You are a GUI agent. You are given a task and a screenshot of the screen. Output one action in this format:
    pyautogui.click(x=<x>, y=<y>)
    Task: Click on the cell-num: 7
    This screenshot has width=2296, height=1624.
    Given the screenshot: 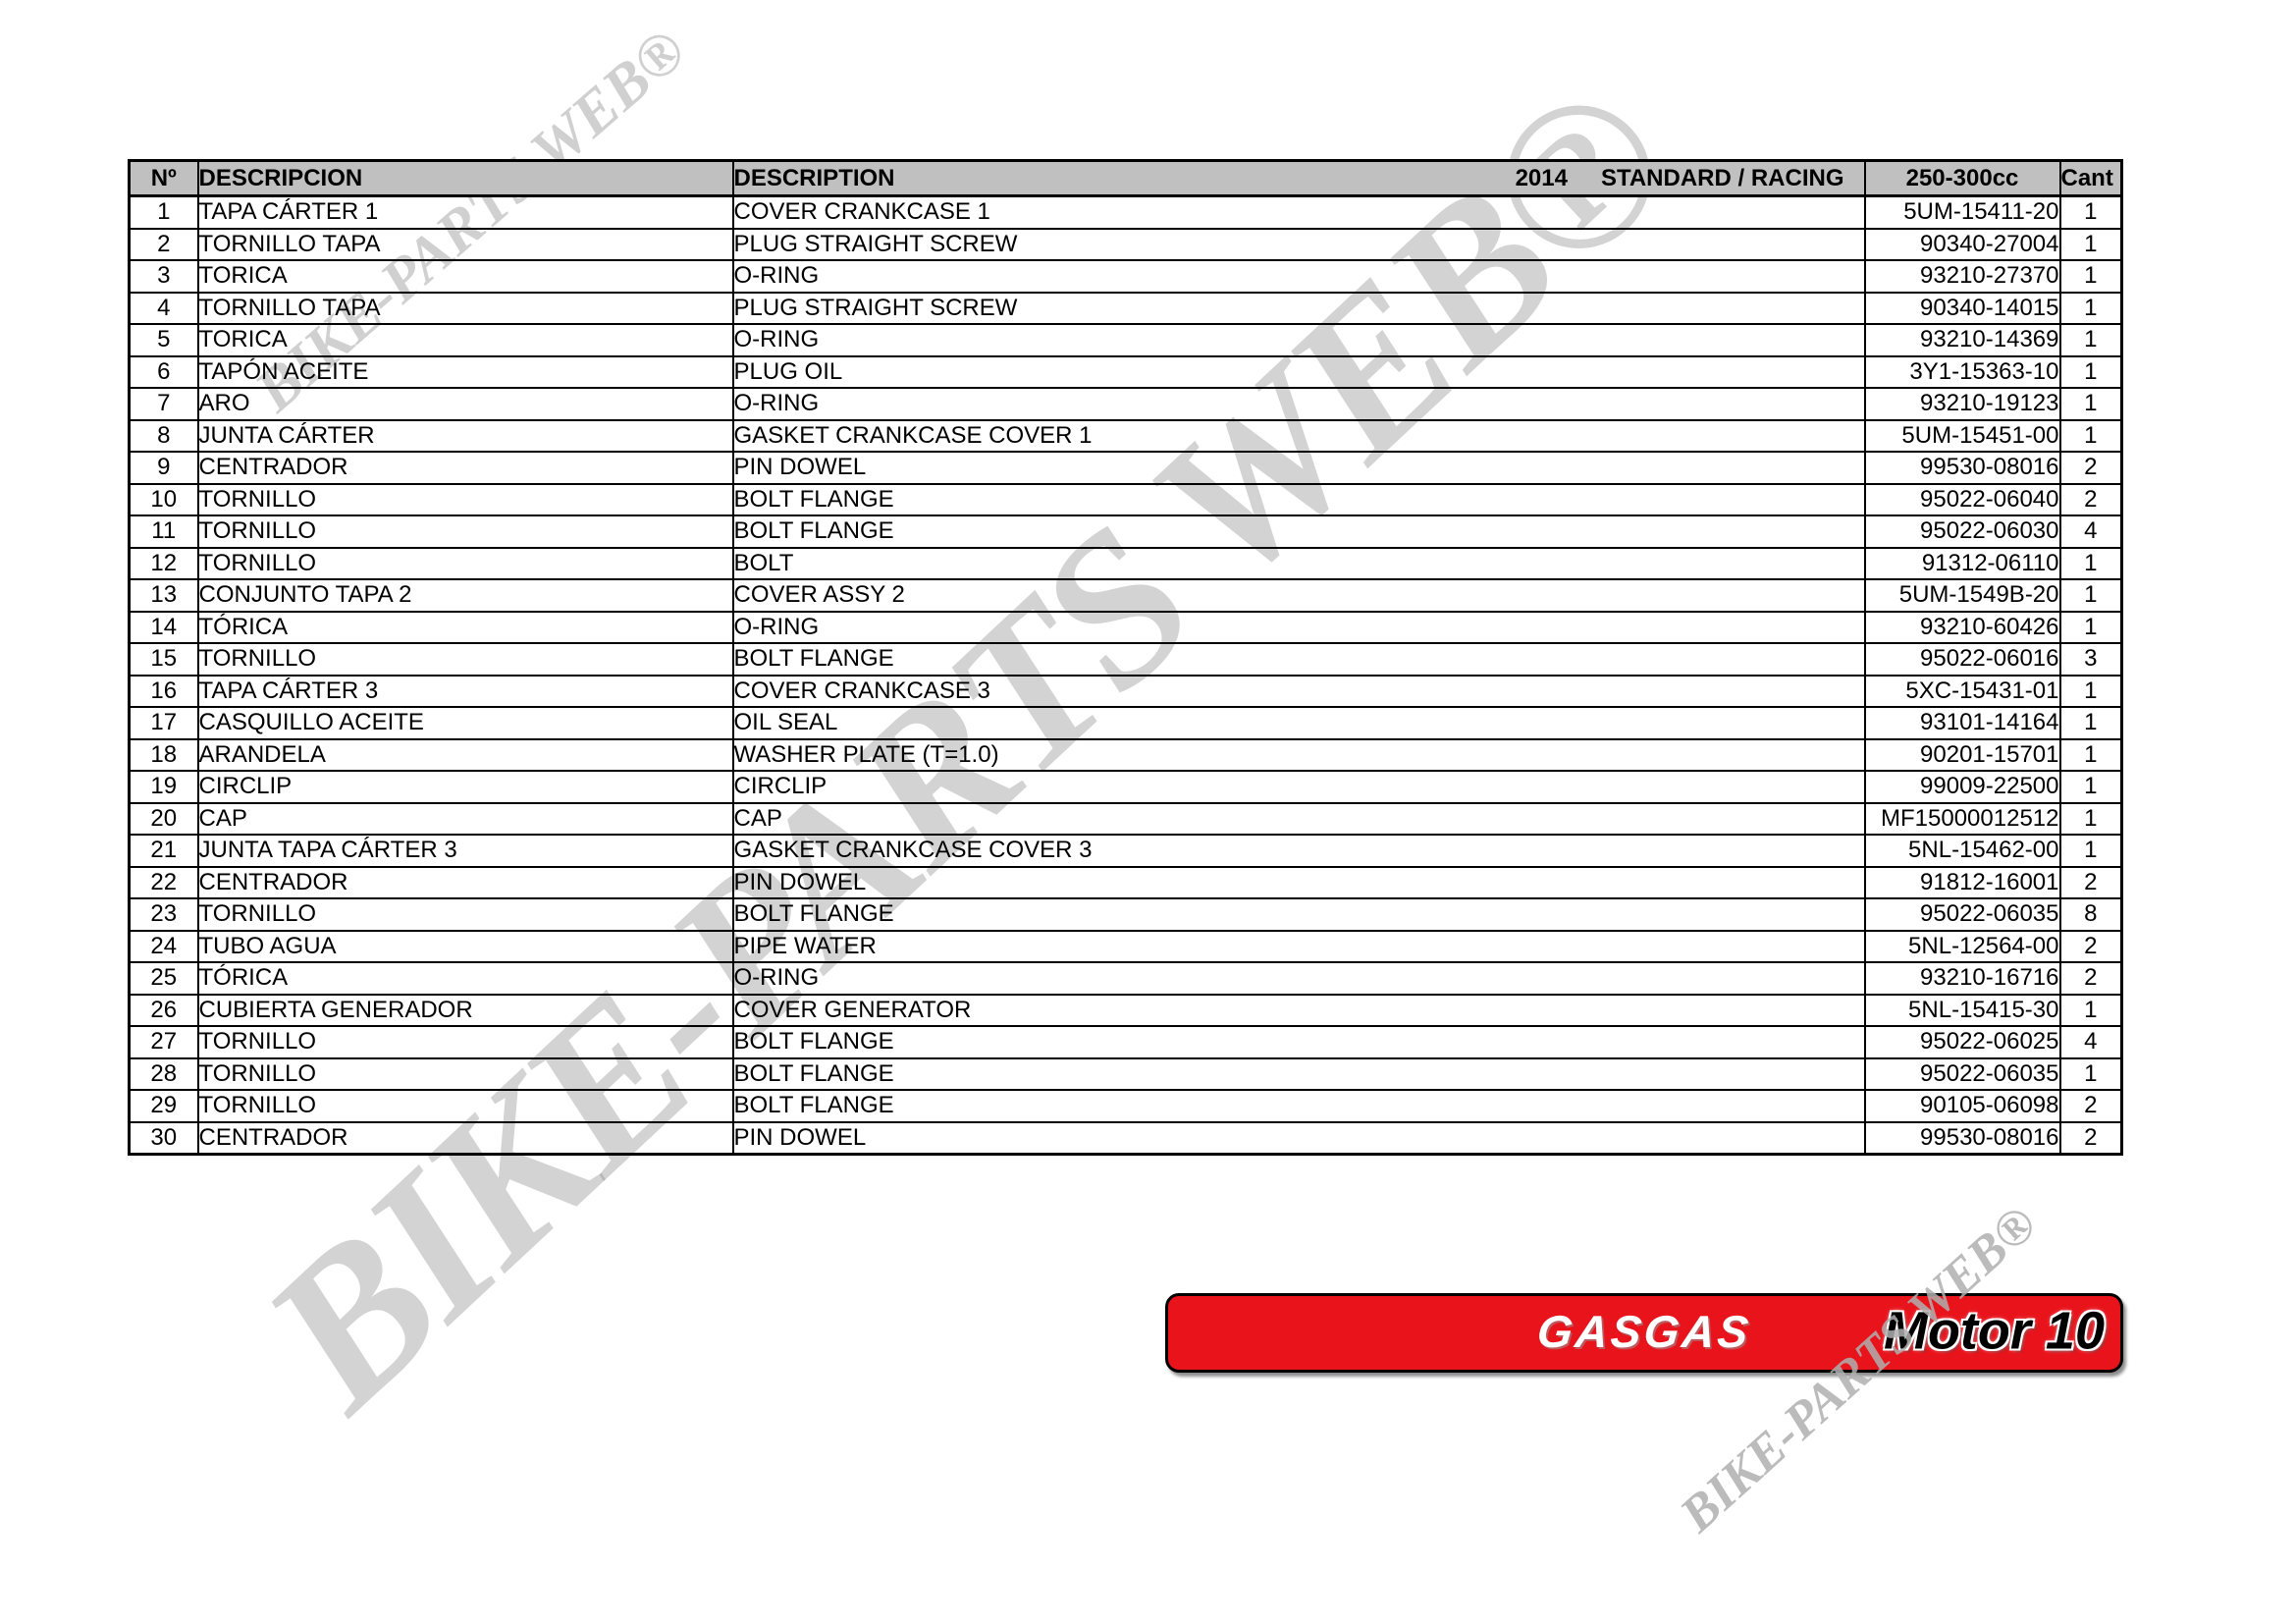 What is the action you would take?
    pyautogui.click(x=163, y=404)
    